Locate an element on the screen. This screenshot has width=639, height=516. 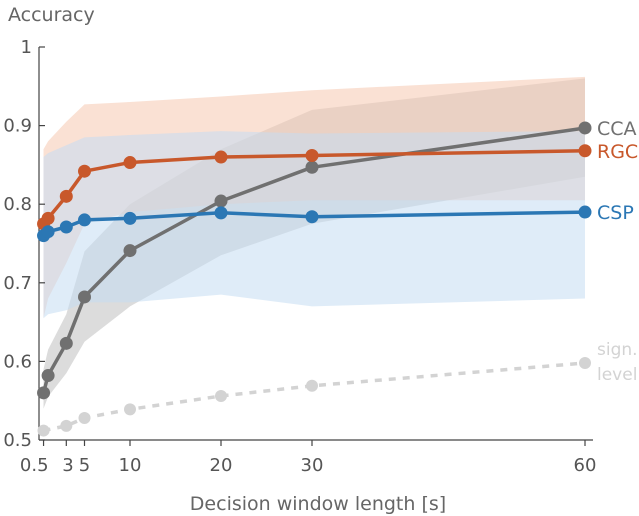
significance-label: sign. is located at coordinates (617, 350).